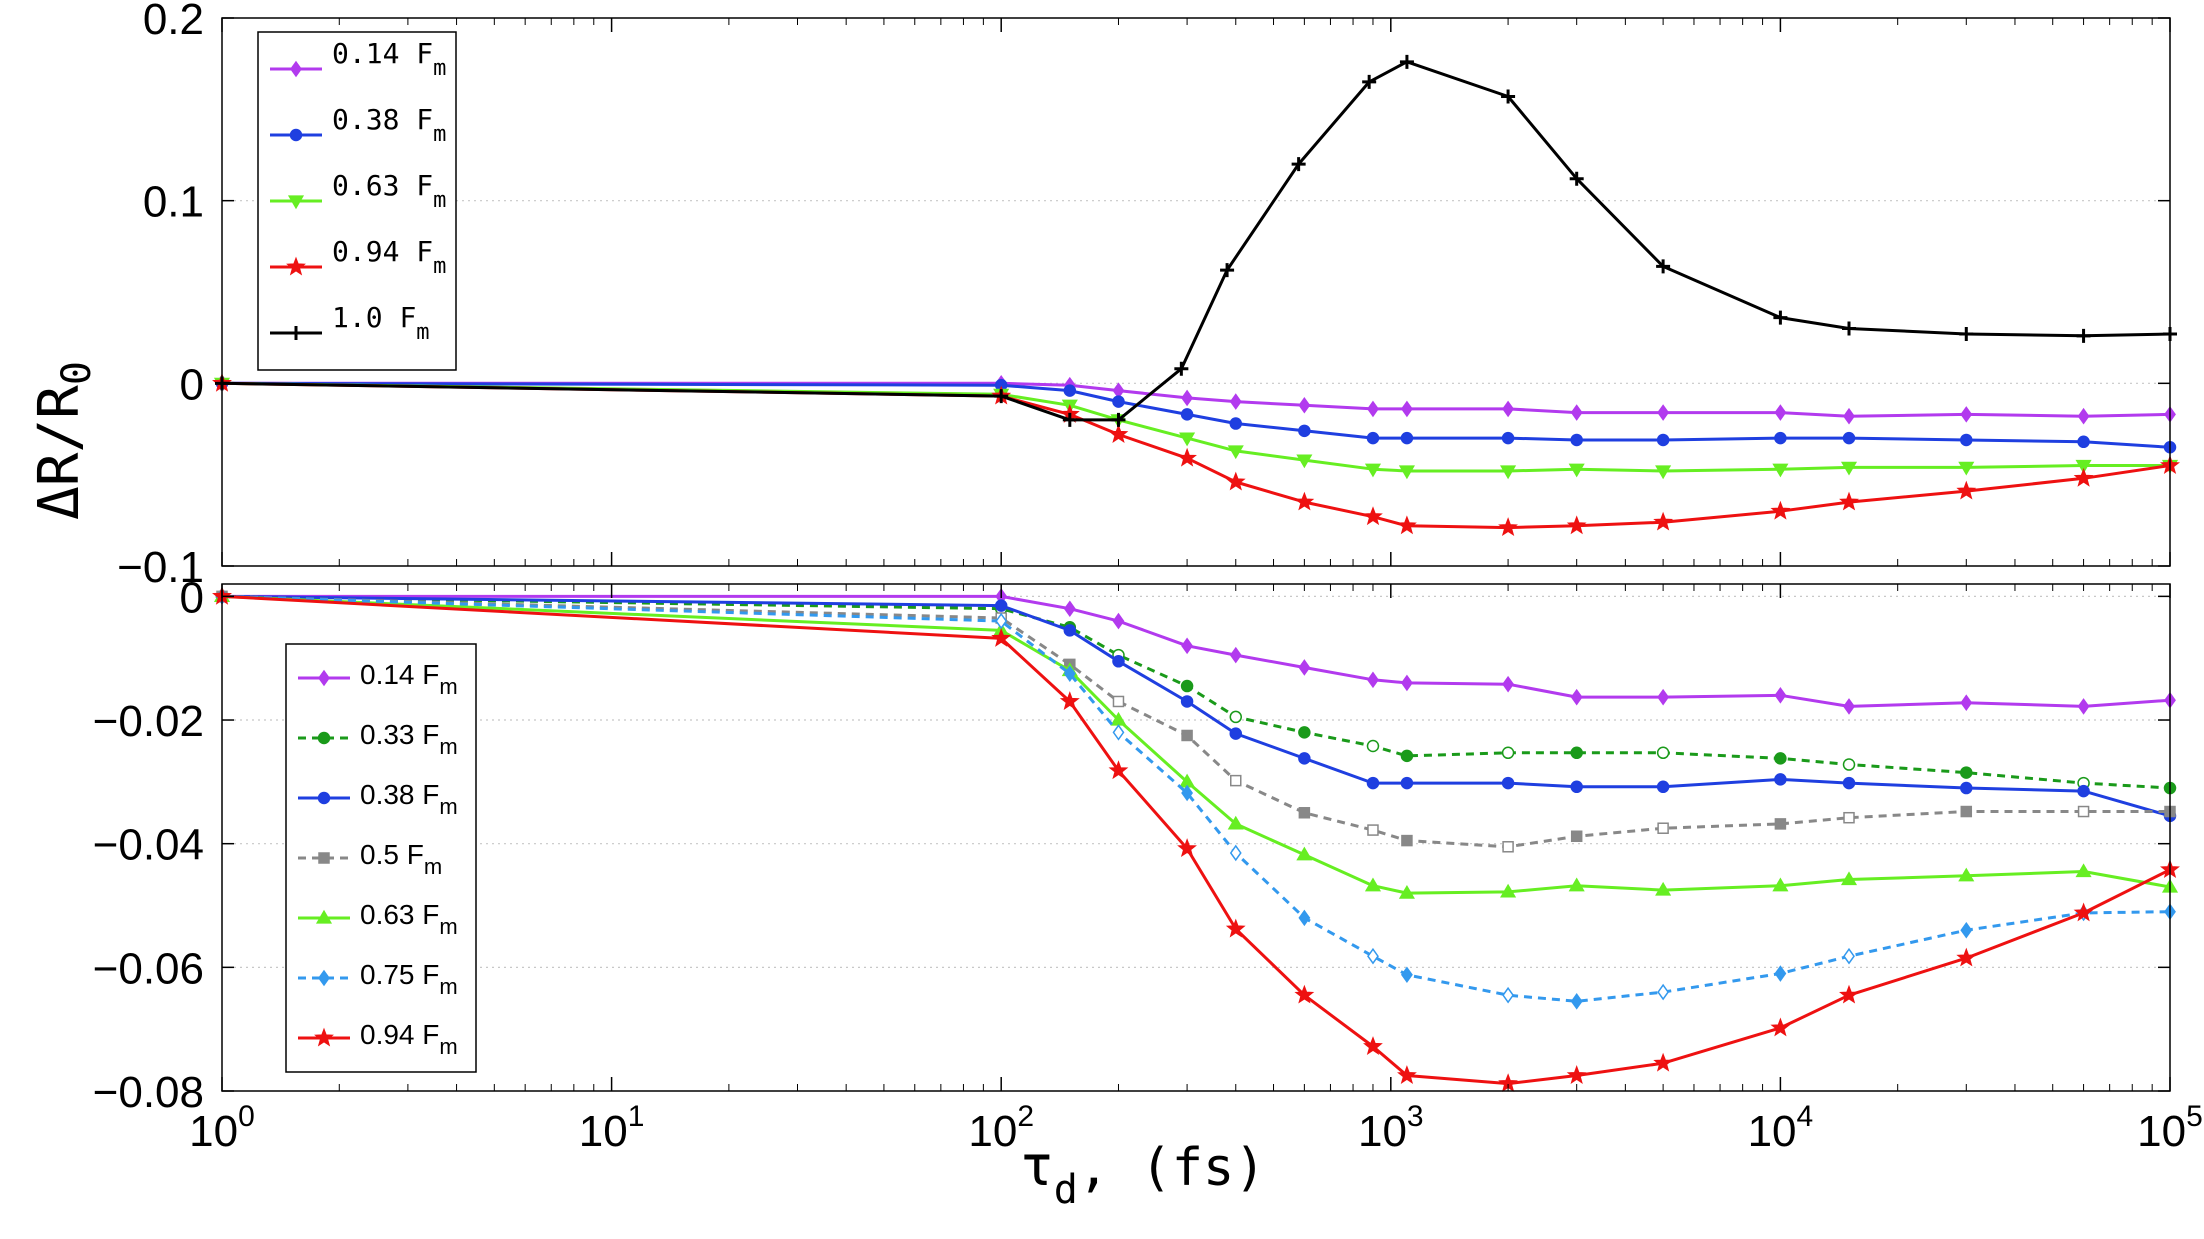 This screenshot has width=2204, height=1239. Describe the element at coordinates (409, 979) in the screenshot. I see `legend-label: 0.75 Fm` at that location.